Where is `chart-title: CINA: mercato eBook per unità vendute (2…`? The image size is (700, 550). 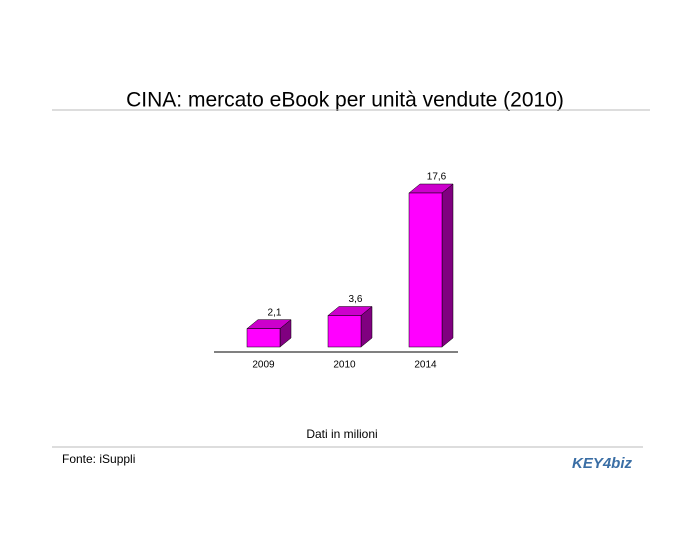
chart-title: CINA: mercato eBook per unità vendute (2… is located at coordinates (345, 100).